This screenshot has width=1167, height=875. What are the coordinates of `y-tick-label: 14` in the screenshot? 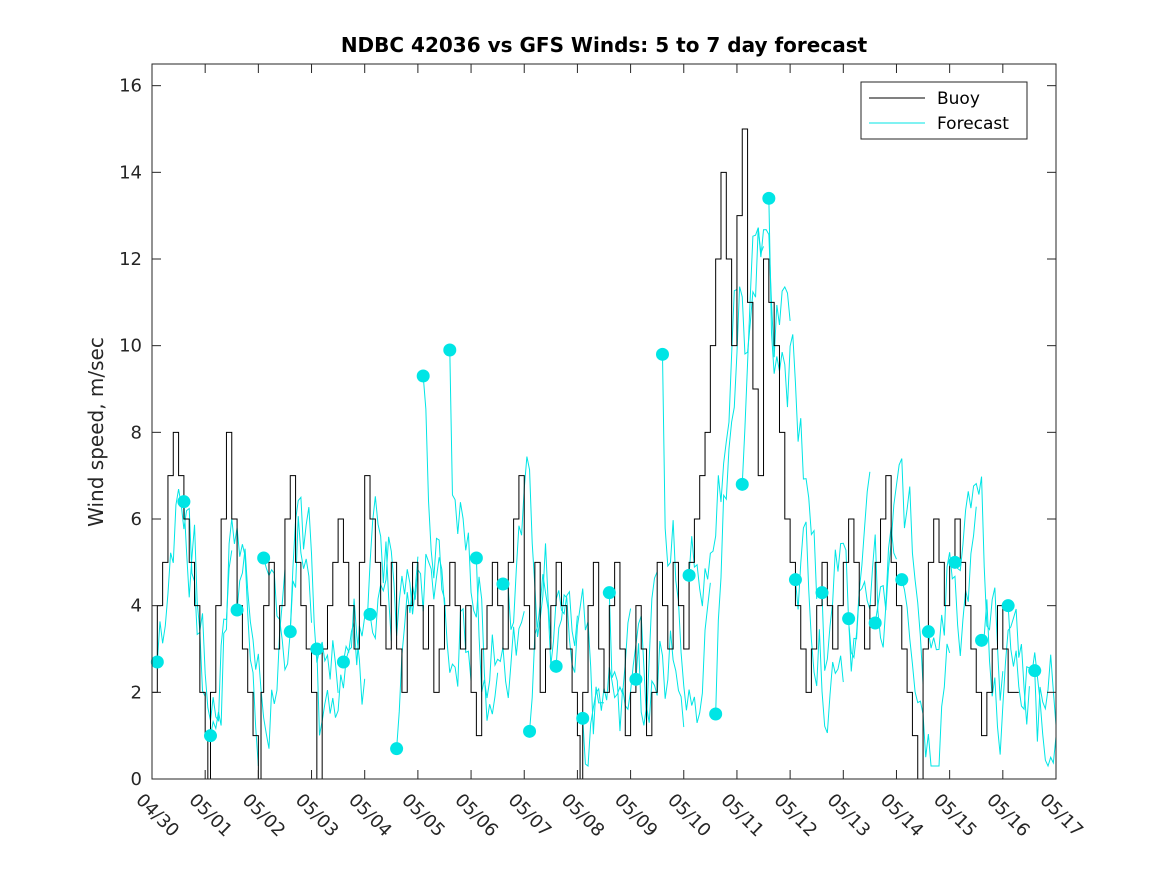 It's located at (130, 172).